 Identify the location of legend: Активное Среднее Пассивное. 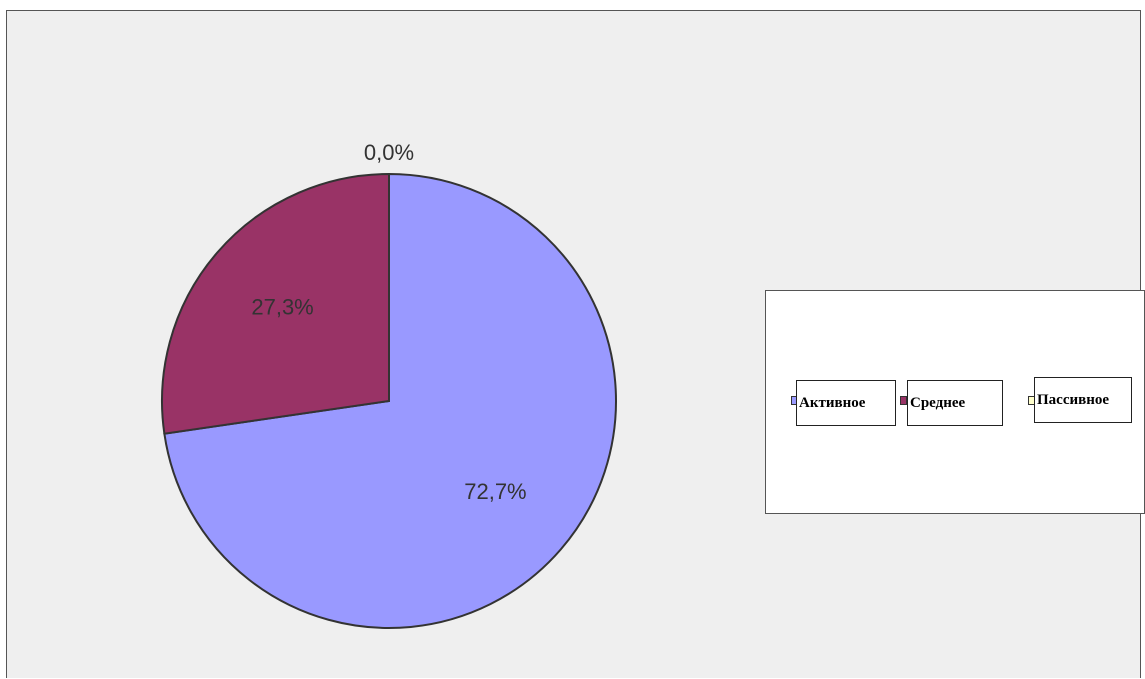
(955, 402).